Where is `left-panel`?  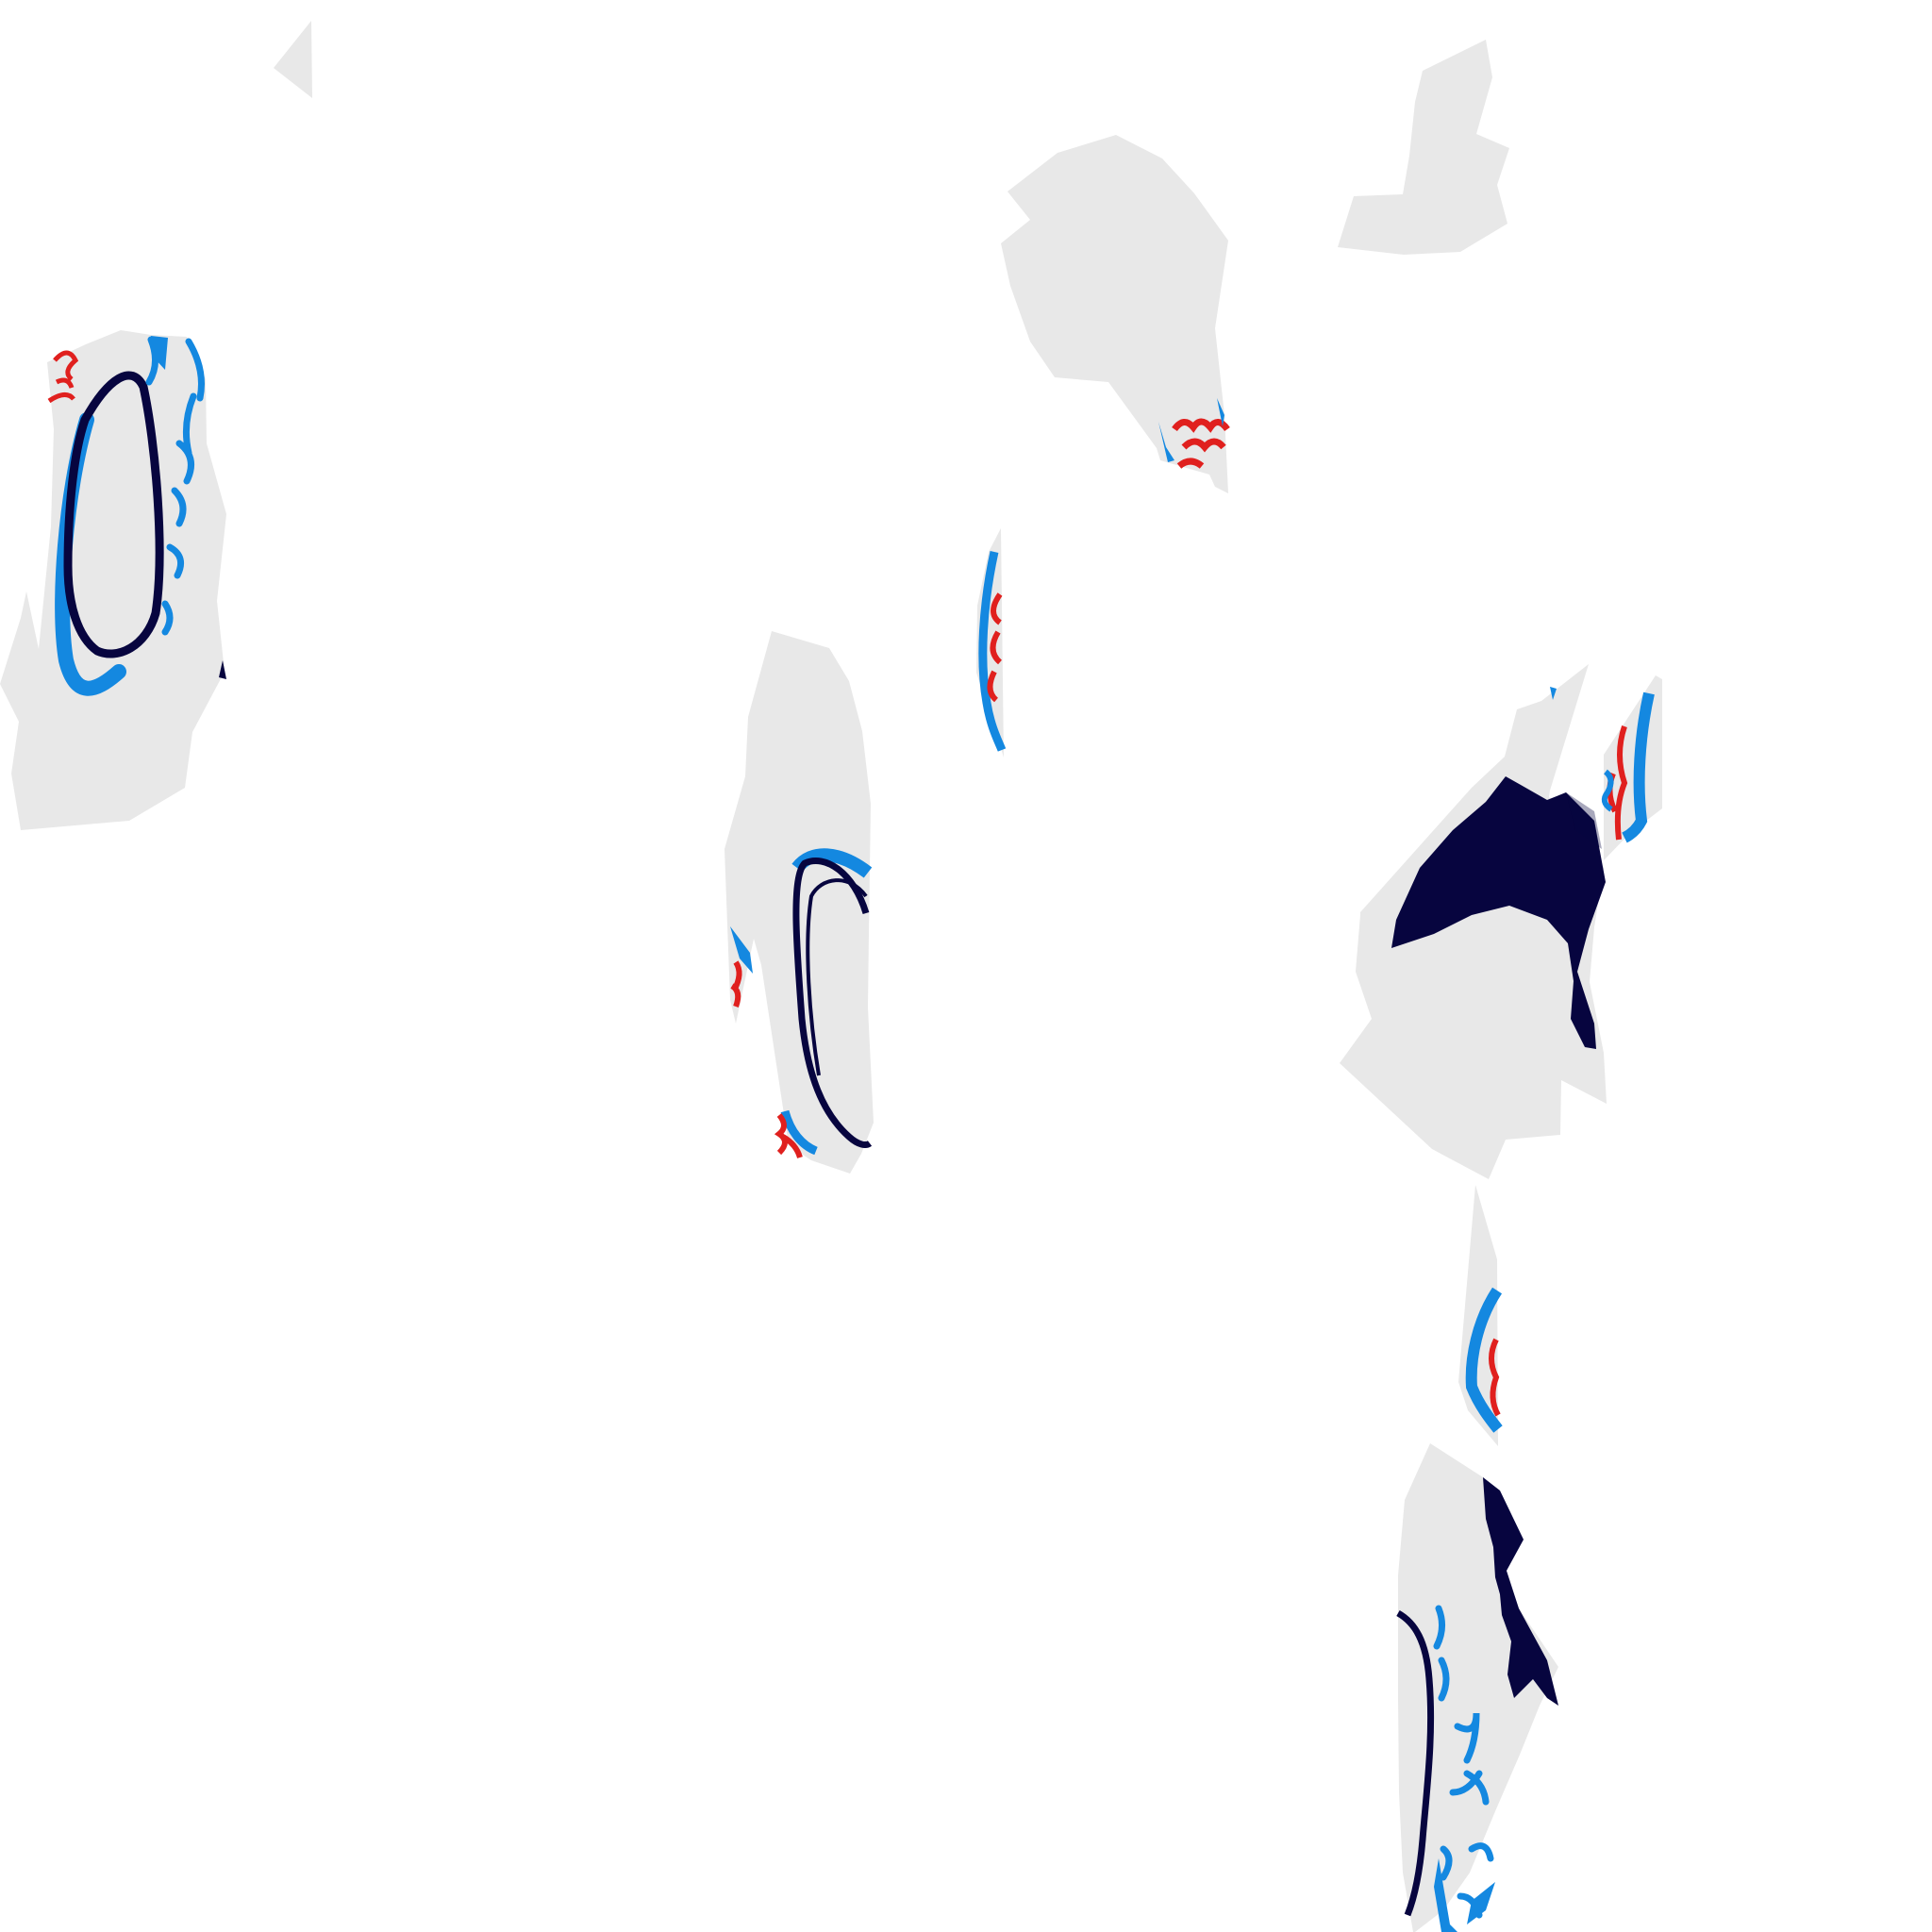
left-panel is located at coordinates (113, 580).